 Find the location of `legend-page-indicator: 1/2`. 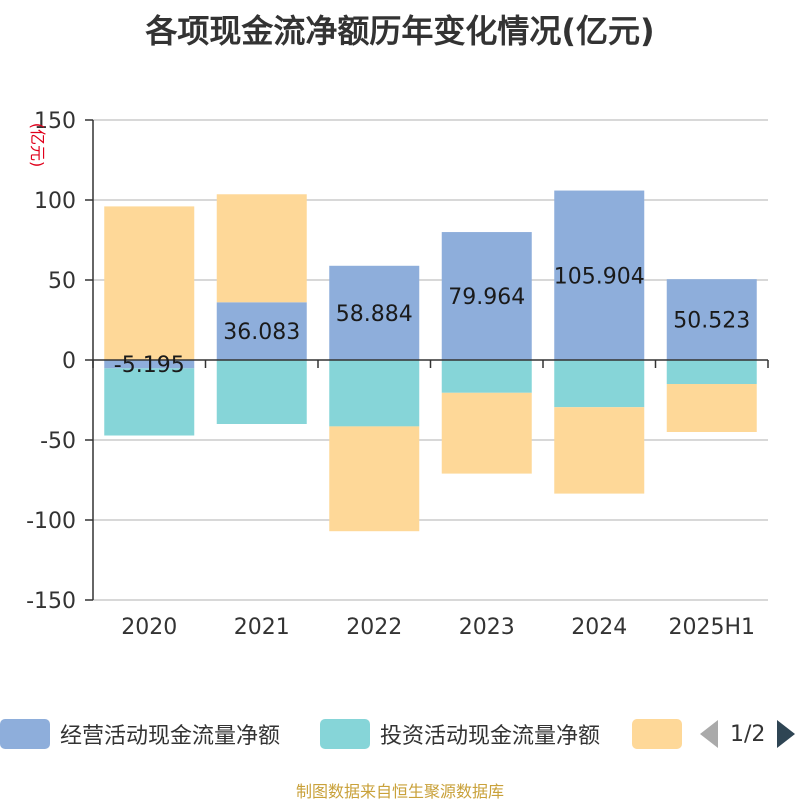

legend-page-indicator: 1/2 is located at coordinates (748, 734).